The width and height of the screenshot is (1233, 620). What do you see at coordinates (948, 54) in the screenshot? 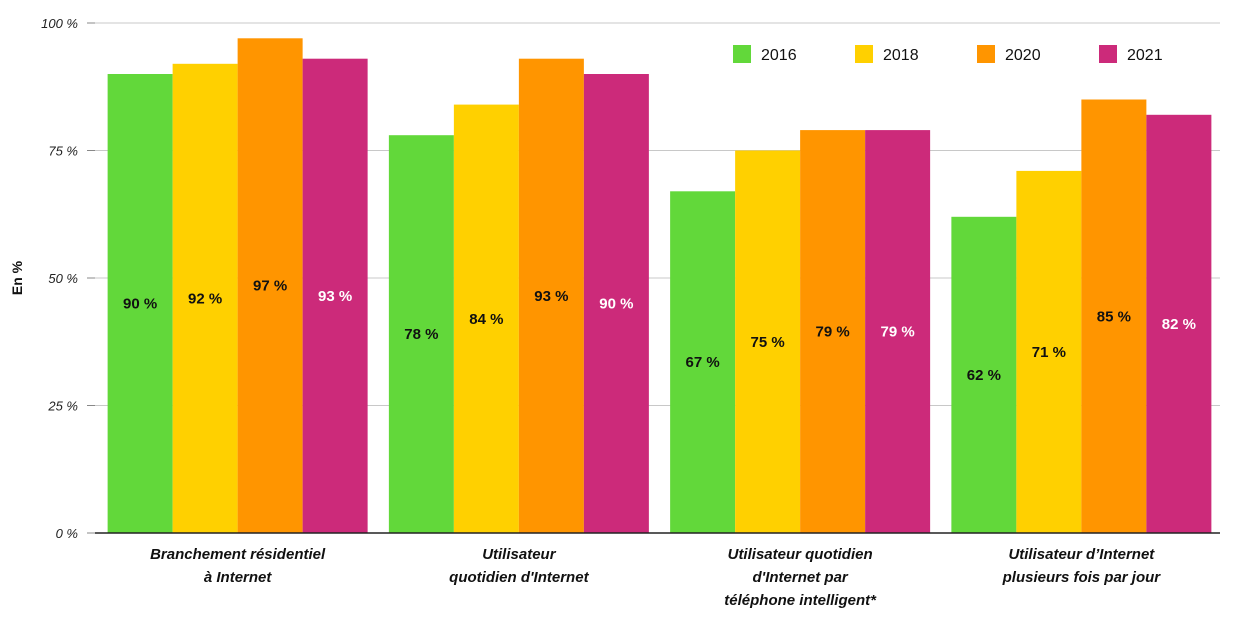
I see `legend: 2016 2018 2020 2021` at bounding box center [948, 54].